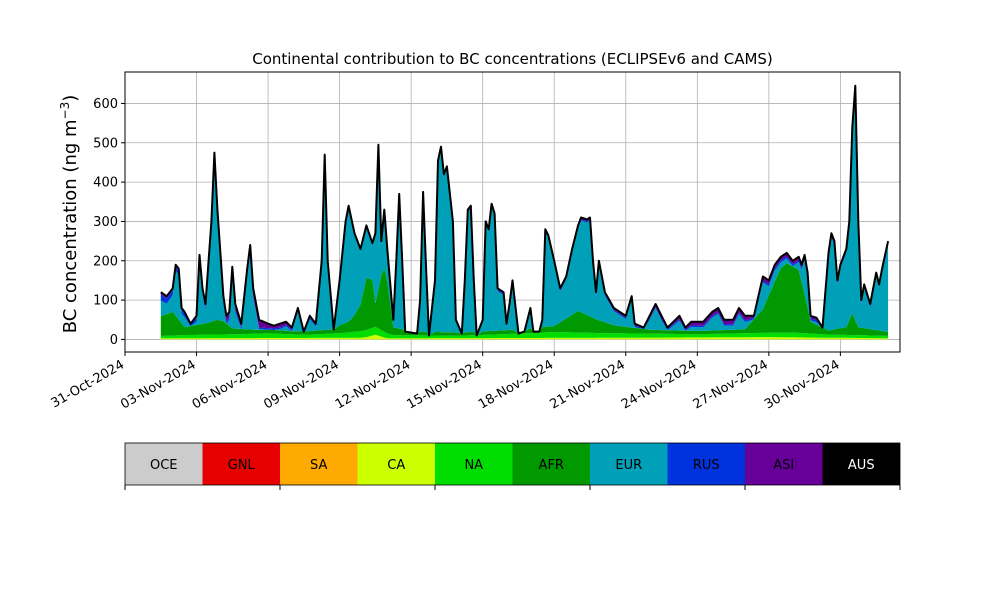 This screenshot has height=600, width=1000. I want to click on legend-swatch-rus, so click(706, 464).